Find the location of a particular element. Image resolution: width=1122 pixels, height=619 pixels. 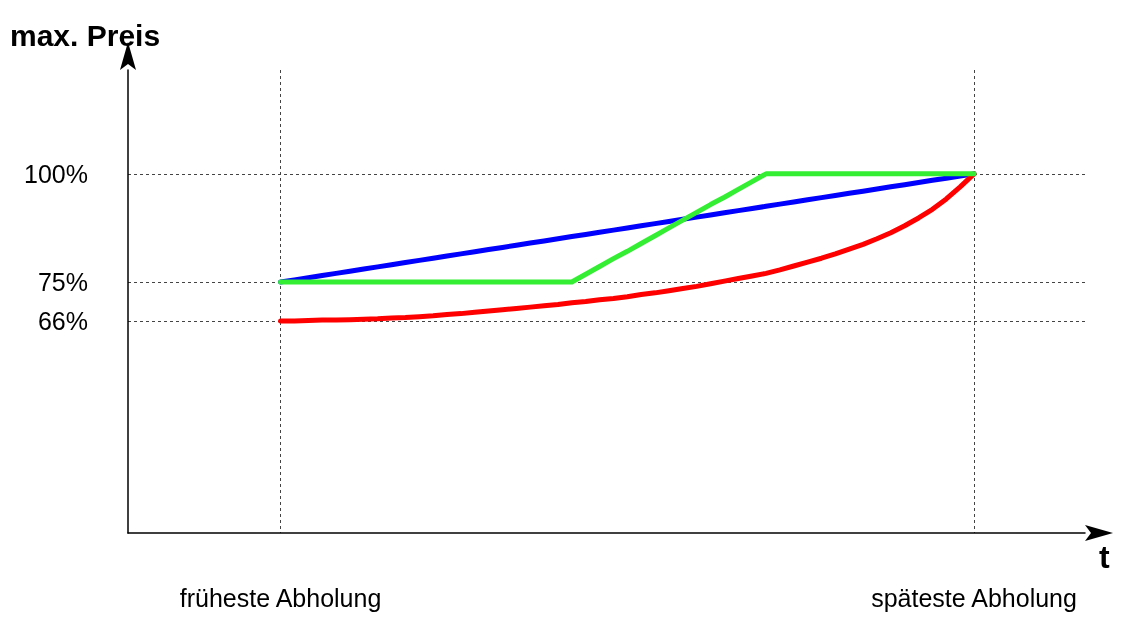

y-tick-label: 75% is located at coordinates (62, 282).